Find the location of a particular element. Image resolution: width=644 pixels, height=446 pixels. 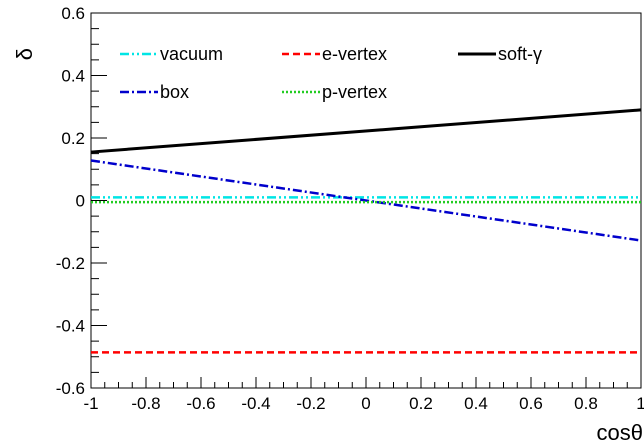

y-tick-label: 0.6 is located at coordinates (73, 13).